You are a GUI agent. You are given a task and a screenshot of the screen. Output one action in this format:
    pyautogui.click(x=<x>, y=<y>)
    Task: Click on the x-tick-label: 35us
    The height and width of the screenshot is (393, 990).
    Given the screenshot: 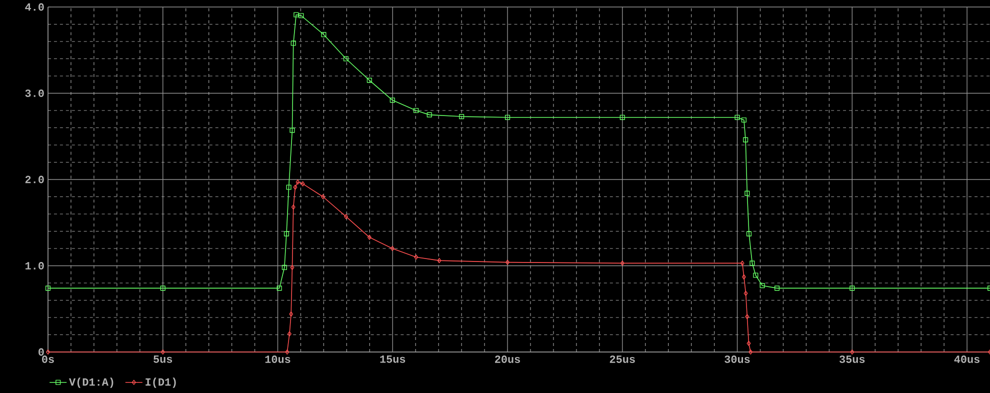 What is the action you would take?
    pyautogui.click(x=852, y=359)
    